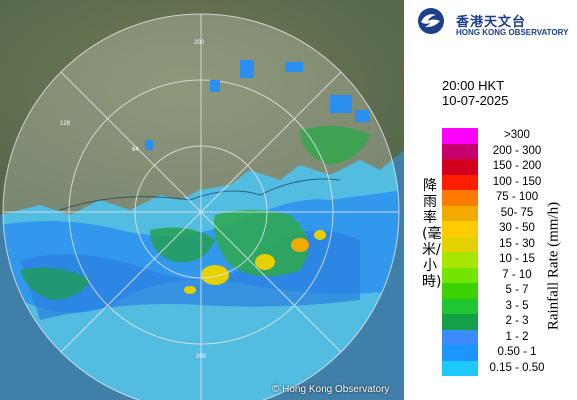 The height and width of the screenshot is (400, 577). Describe the element at coordinates (517, 150) in the screenshot. I see `legend-label: 200 - 300` at that location.